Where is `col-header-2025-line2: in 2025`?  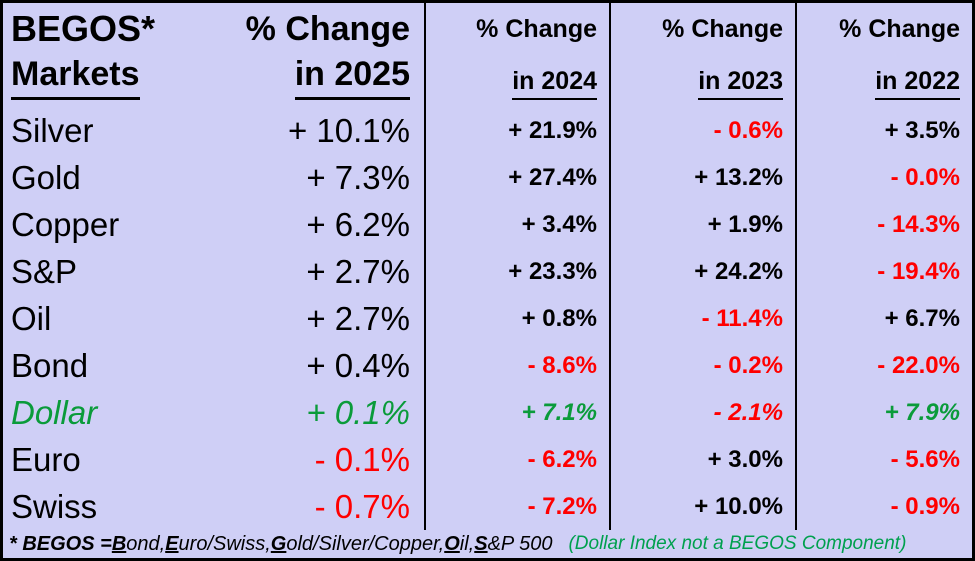
col-header-2025-line2: in 2025 is located at coordinates (316, 81).